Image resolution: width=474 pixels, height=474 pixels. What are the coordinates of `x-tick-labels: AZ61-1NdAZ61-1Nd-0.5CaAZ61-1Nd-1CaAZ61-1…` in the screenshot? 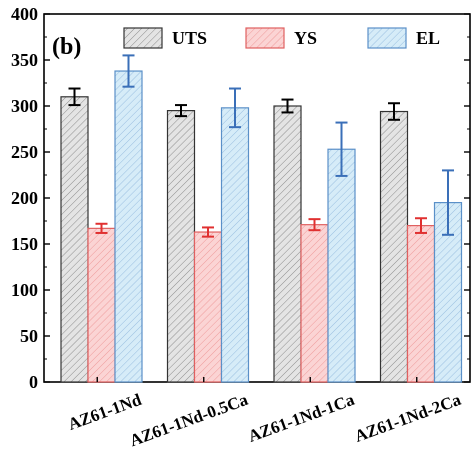 It's located at (264, 420).